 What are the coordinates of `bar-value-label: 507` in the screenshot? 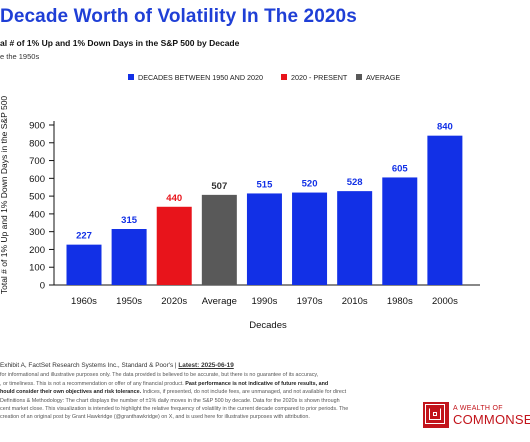 It's located at (219, 186).